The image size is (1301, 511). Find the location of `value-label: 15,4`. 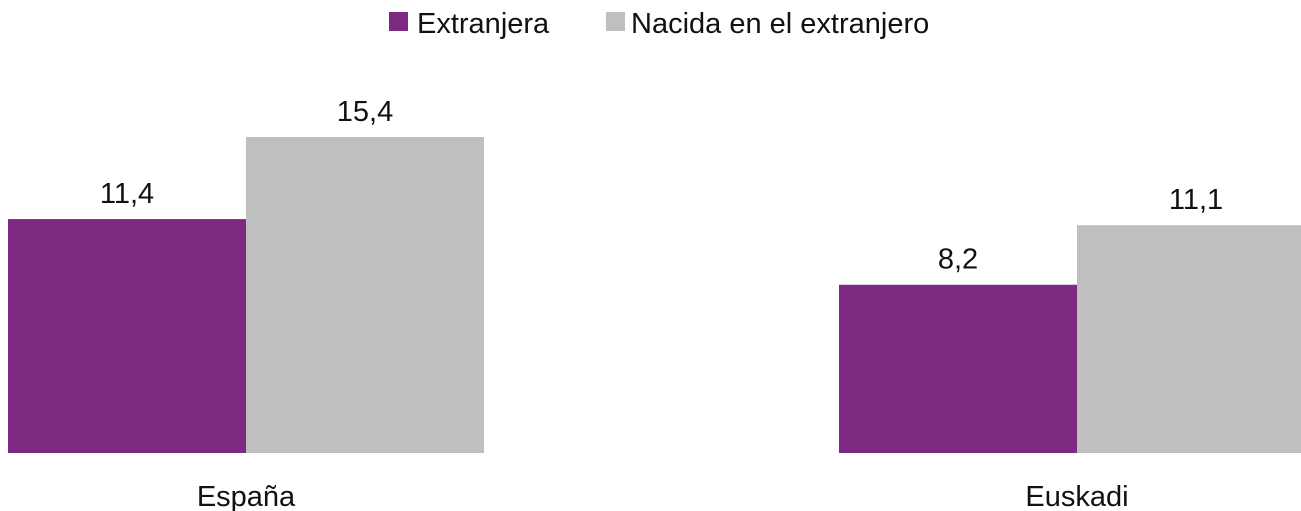

value-label: 15,4 is located at coordinates (365, 112).